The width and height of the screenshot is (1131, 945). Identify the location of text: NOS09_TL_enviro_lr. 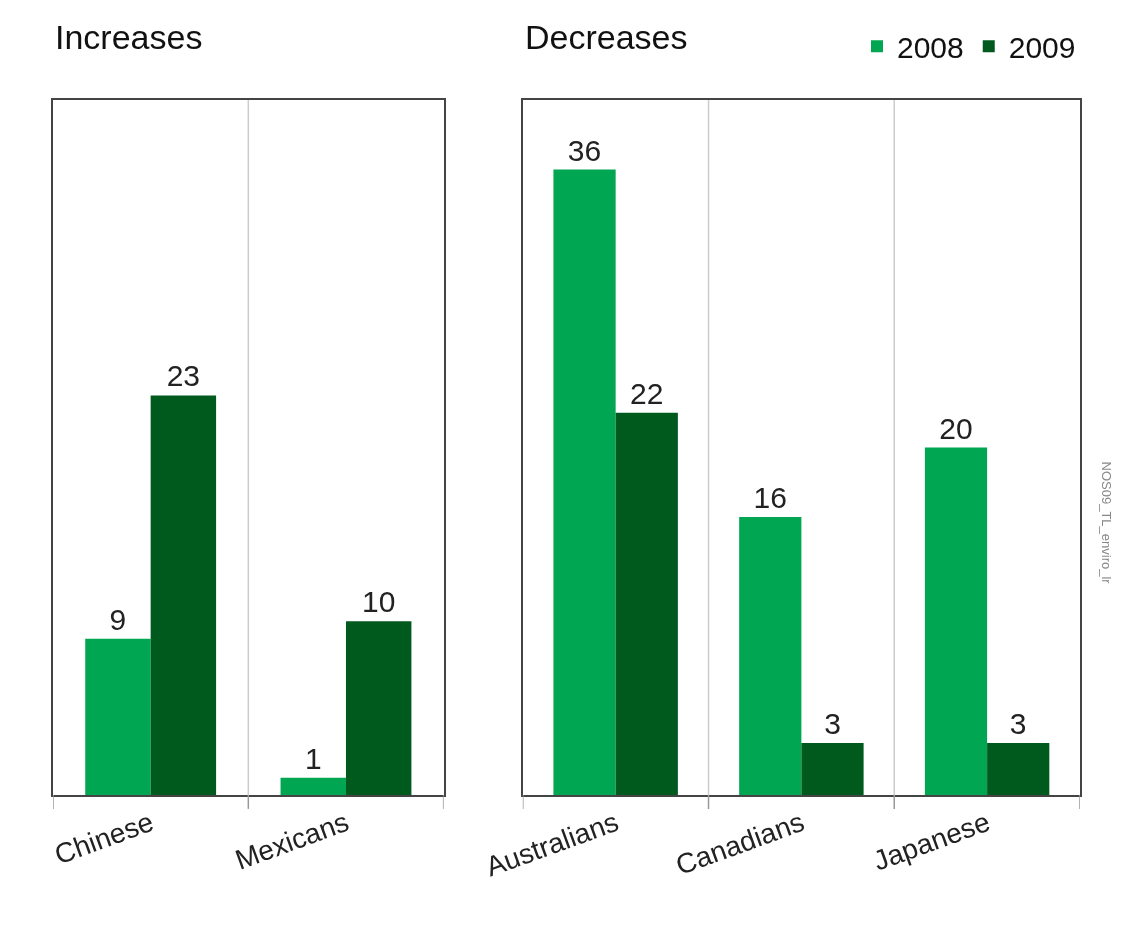
(1107, 523).